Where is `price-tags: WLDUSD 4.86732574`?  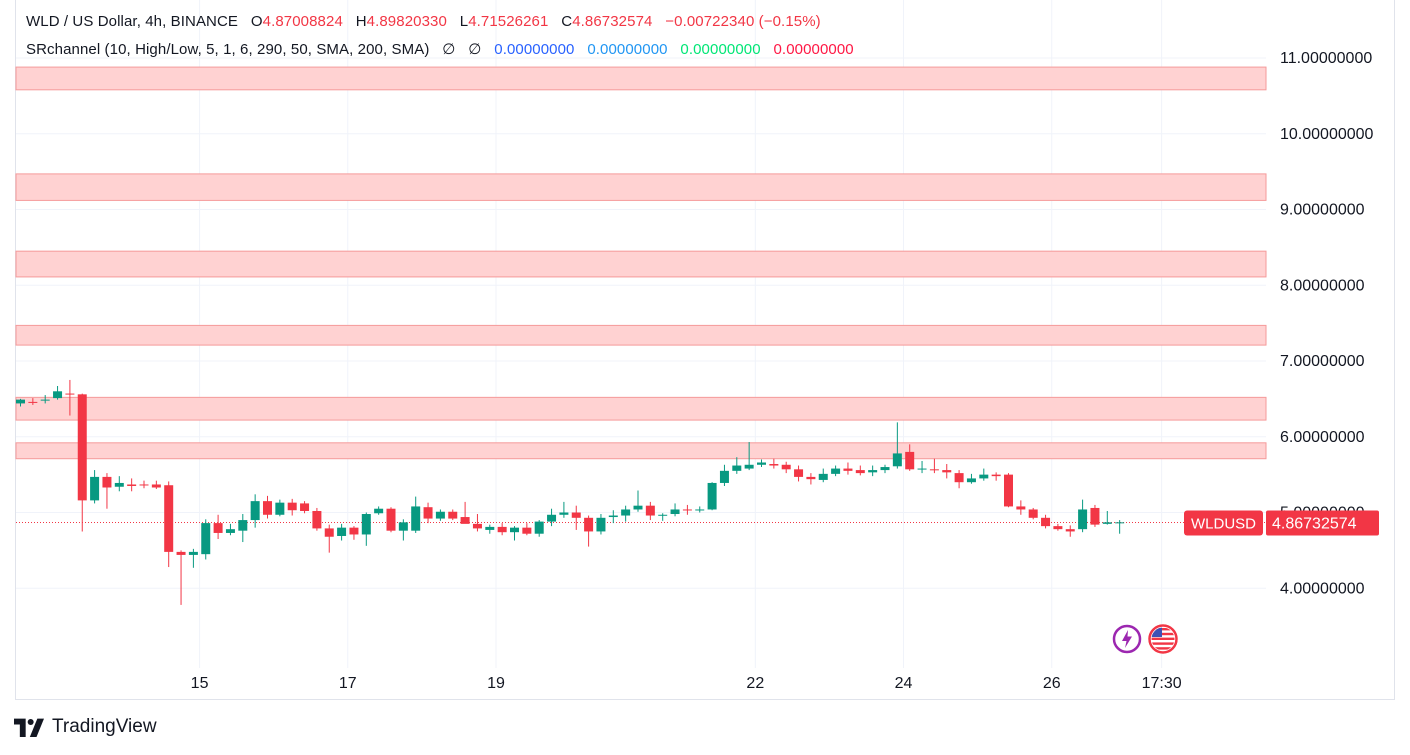
price-tags: WLDUSD 4.86732574 is located at coordinates (1281, 523).